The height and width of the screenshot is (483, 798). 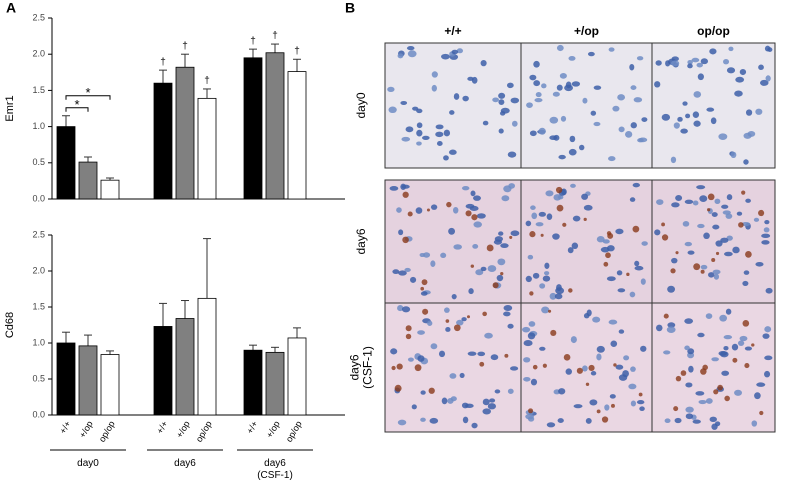 I want to click on y-tick-label: 0.5, so click(x=38, y=378).